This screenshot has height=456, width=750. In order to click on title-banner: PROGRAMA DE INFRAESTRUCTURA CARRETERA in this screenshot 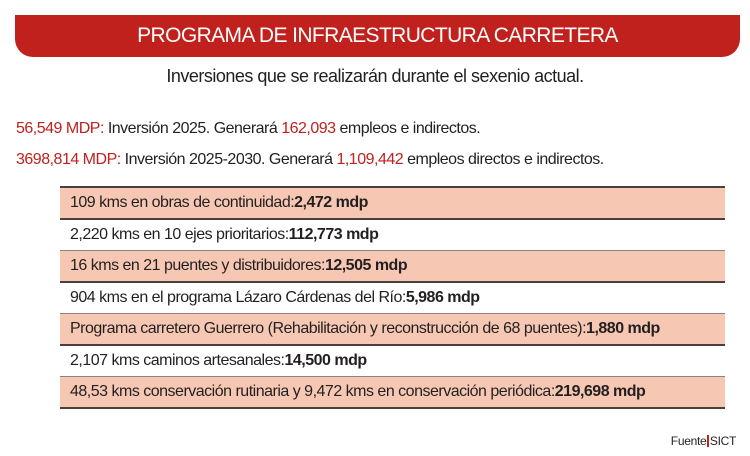, I will do `click(377, 36)`.